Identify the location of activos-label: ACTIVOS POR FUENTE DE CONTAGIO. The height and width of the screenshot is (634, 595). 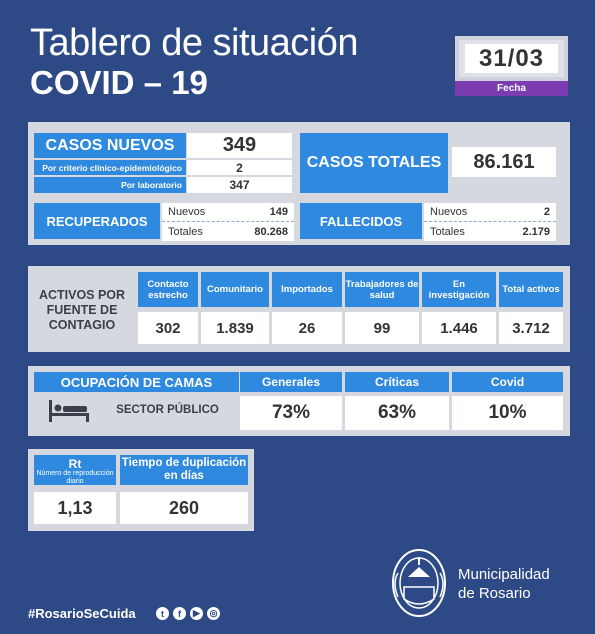
(82, 310).